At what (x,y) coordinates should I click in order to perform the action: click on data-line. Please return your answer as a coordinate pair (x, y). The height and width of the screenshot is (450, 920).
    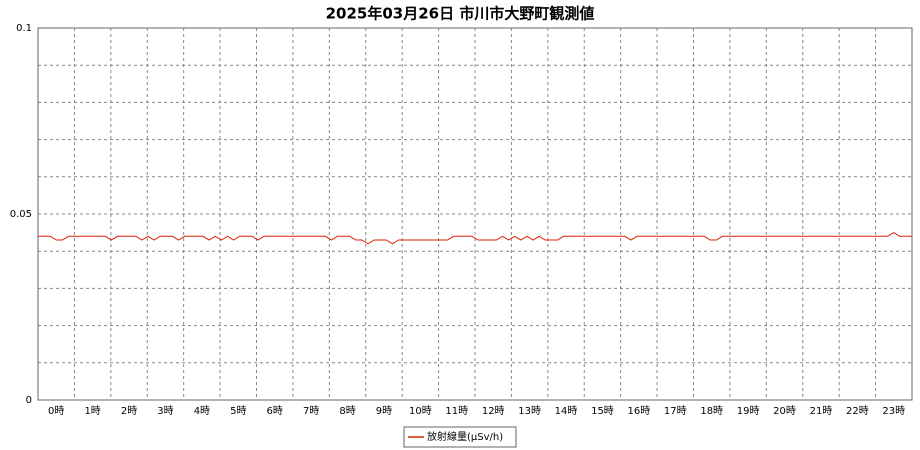
    Looking at the image, I should click on (475, 238).